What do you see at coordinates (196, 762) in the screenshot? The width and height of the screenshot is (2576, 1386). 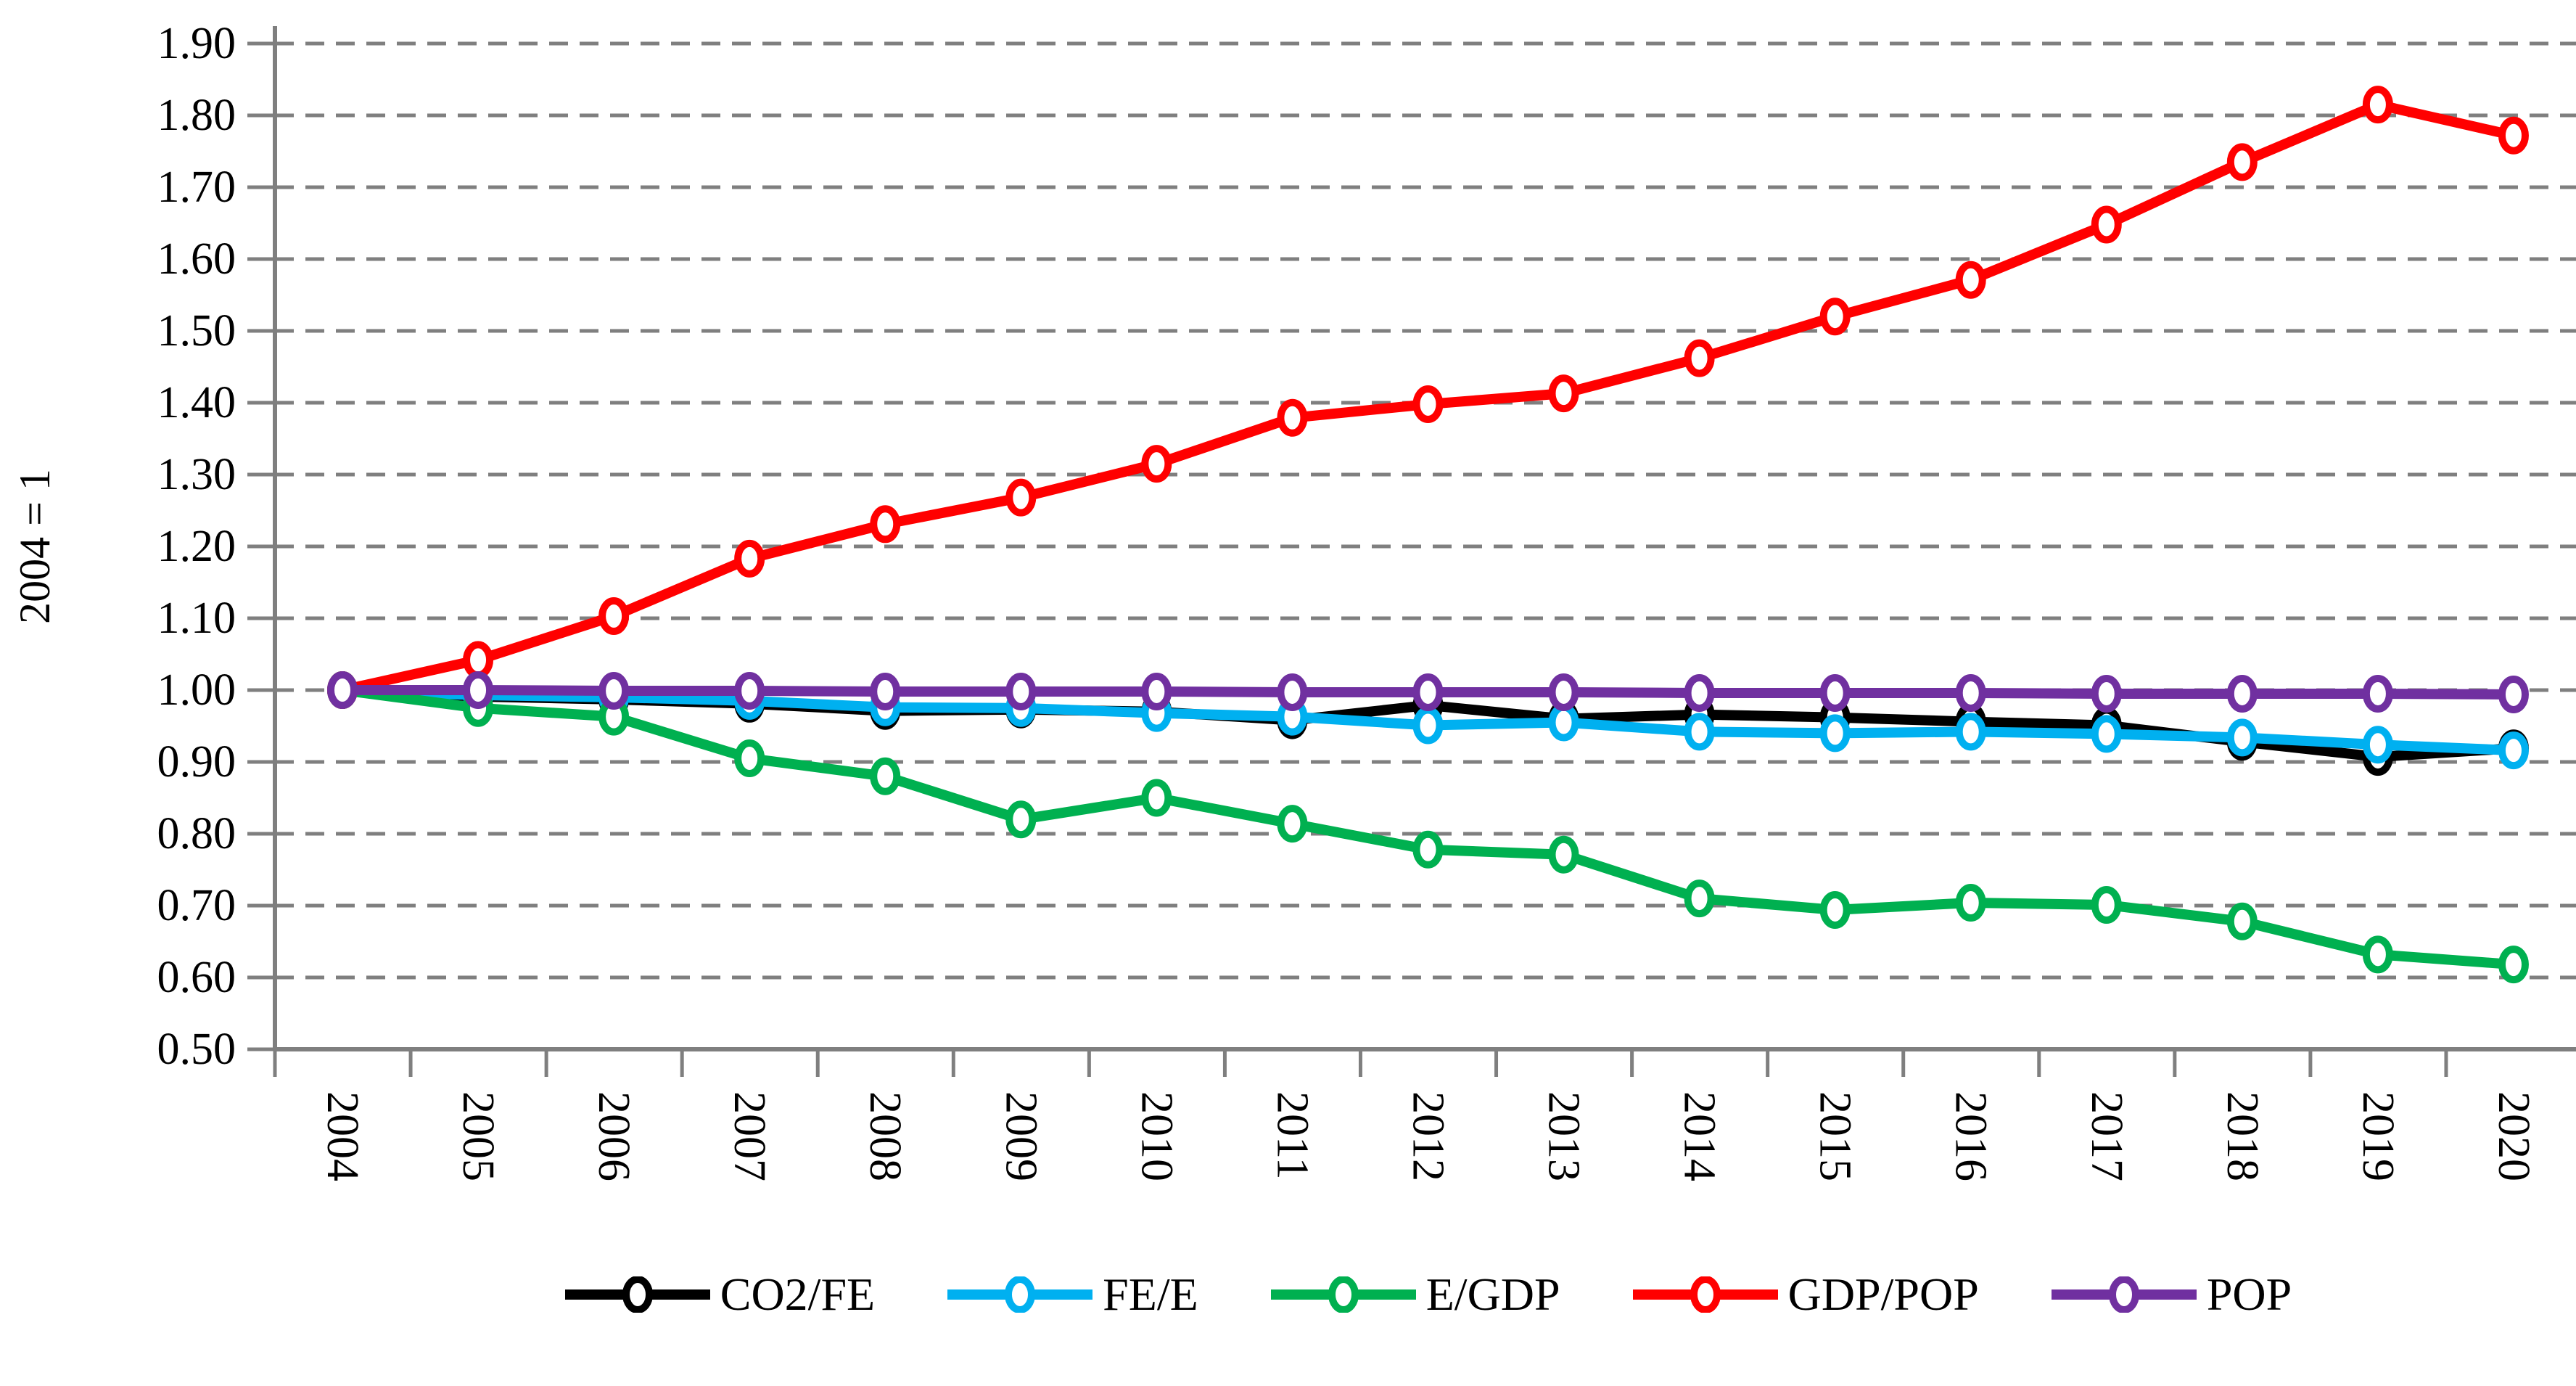 I see `y-tick-label: 0.90` at bounding box center [196, 762].